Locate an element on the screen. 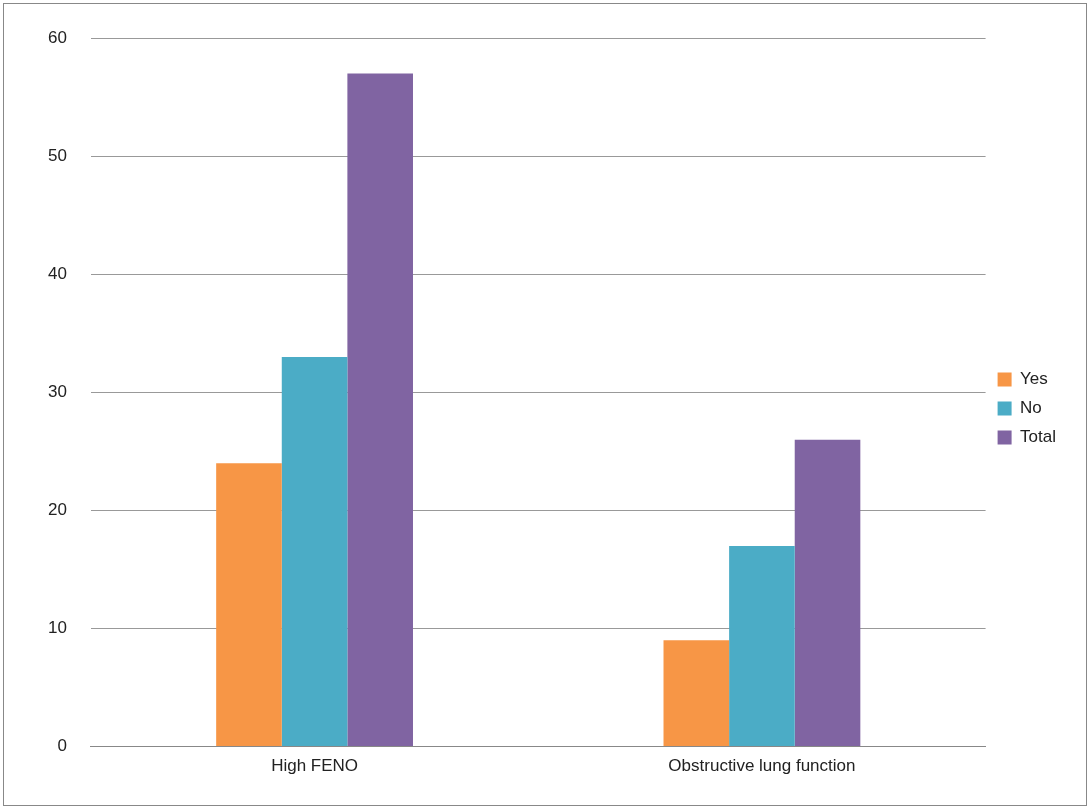 The image size is (1092, 811). legend-label: Yes is located at coordinates (1034, 379).